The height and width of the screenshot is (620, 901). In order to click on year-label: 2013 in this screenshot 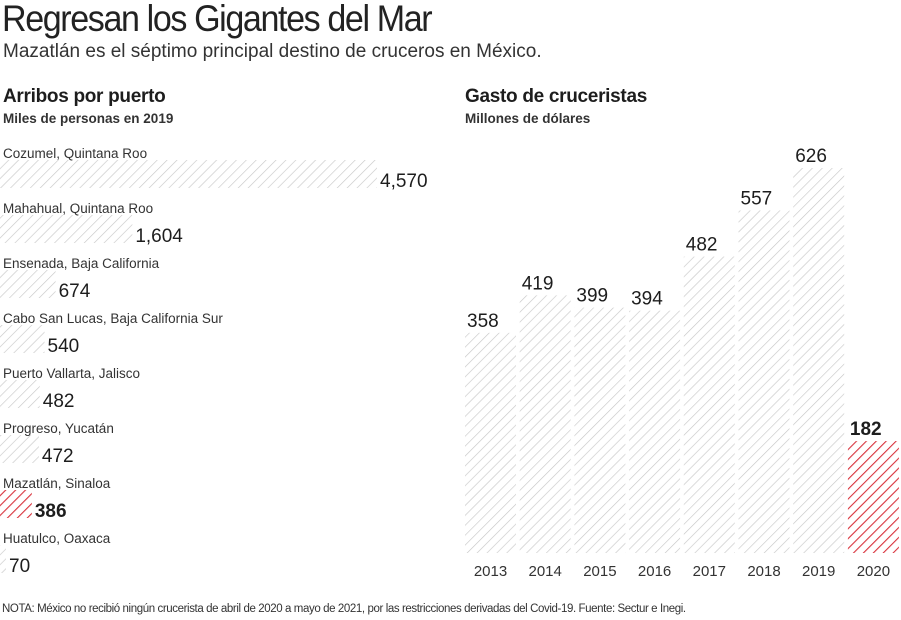, I will do `click(490, 571)`.